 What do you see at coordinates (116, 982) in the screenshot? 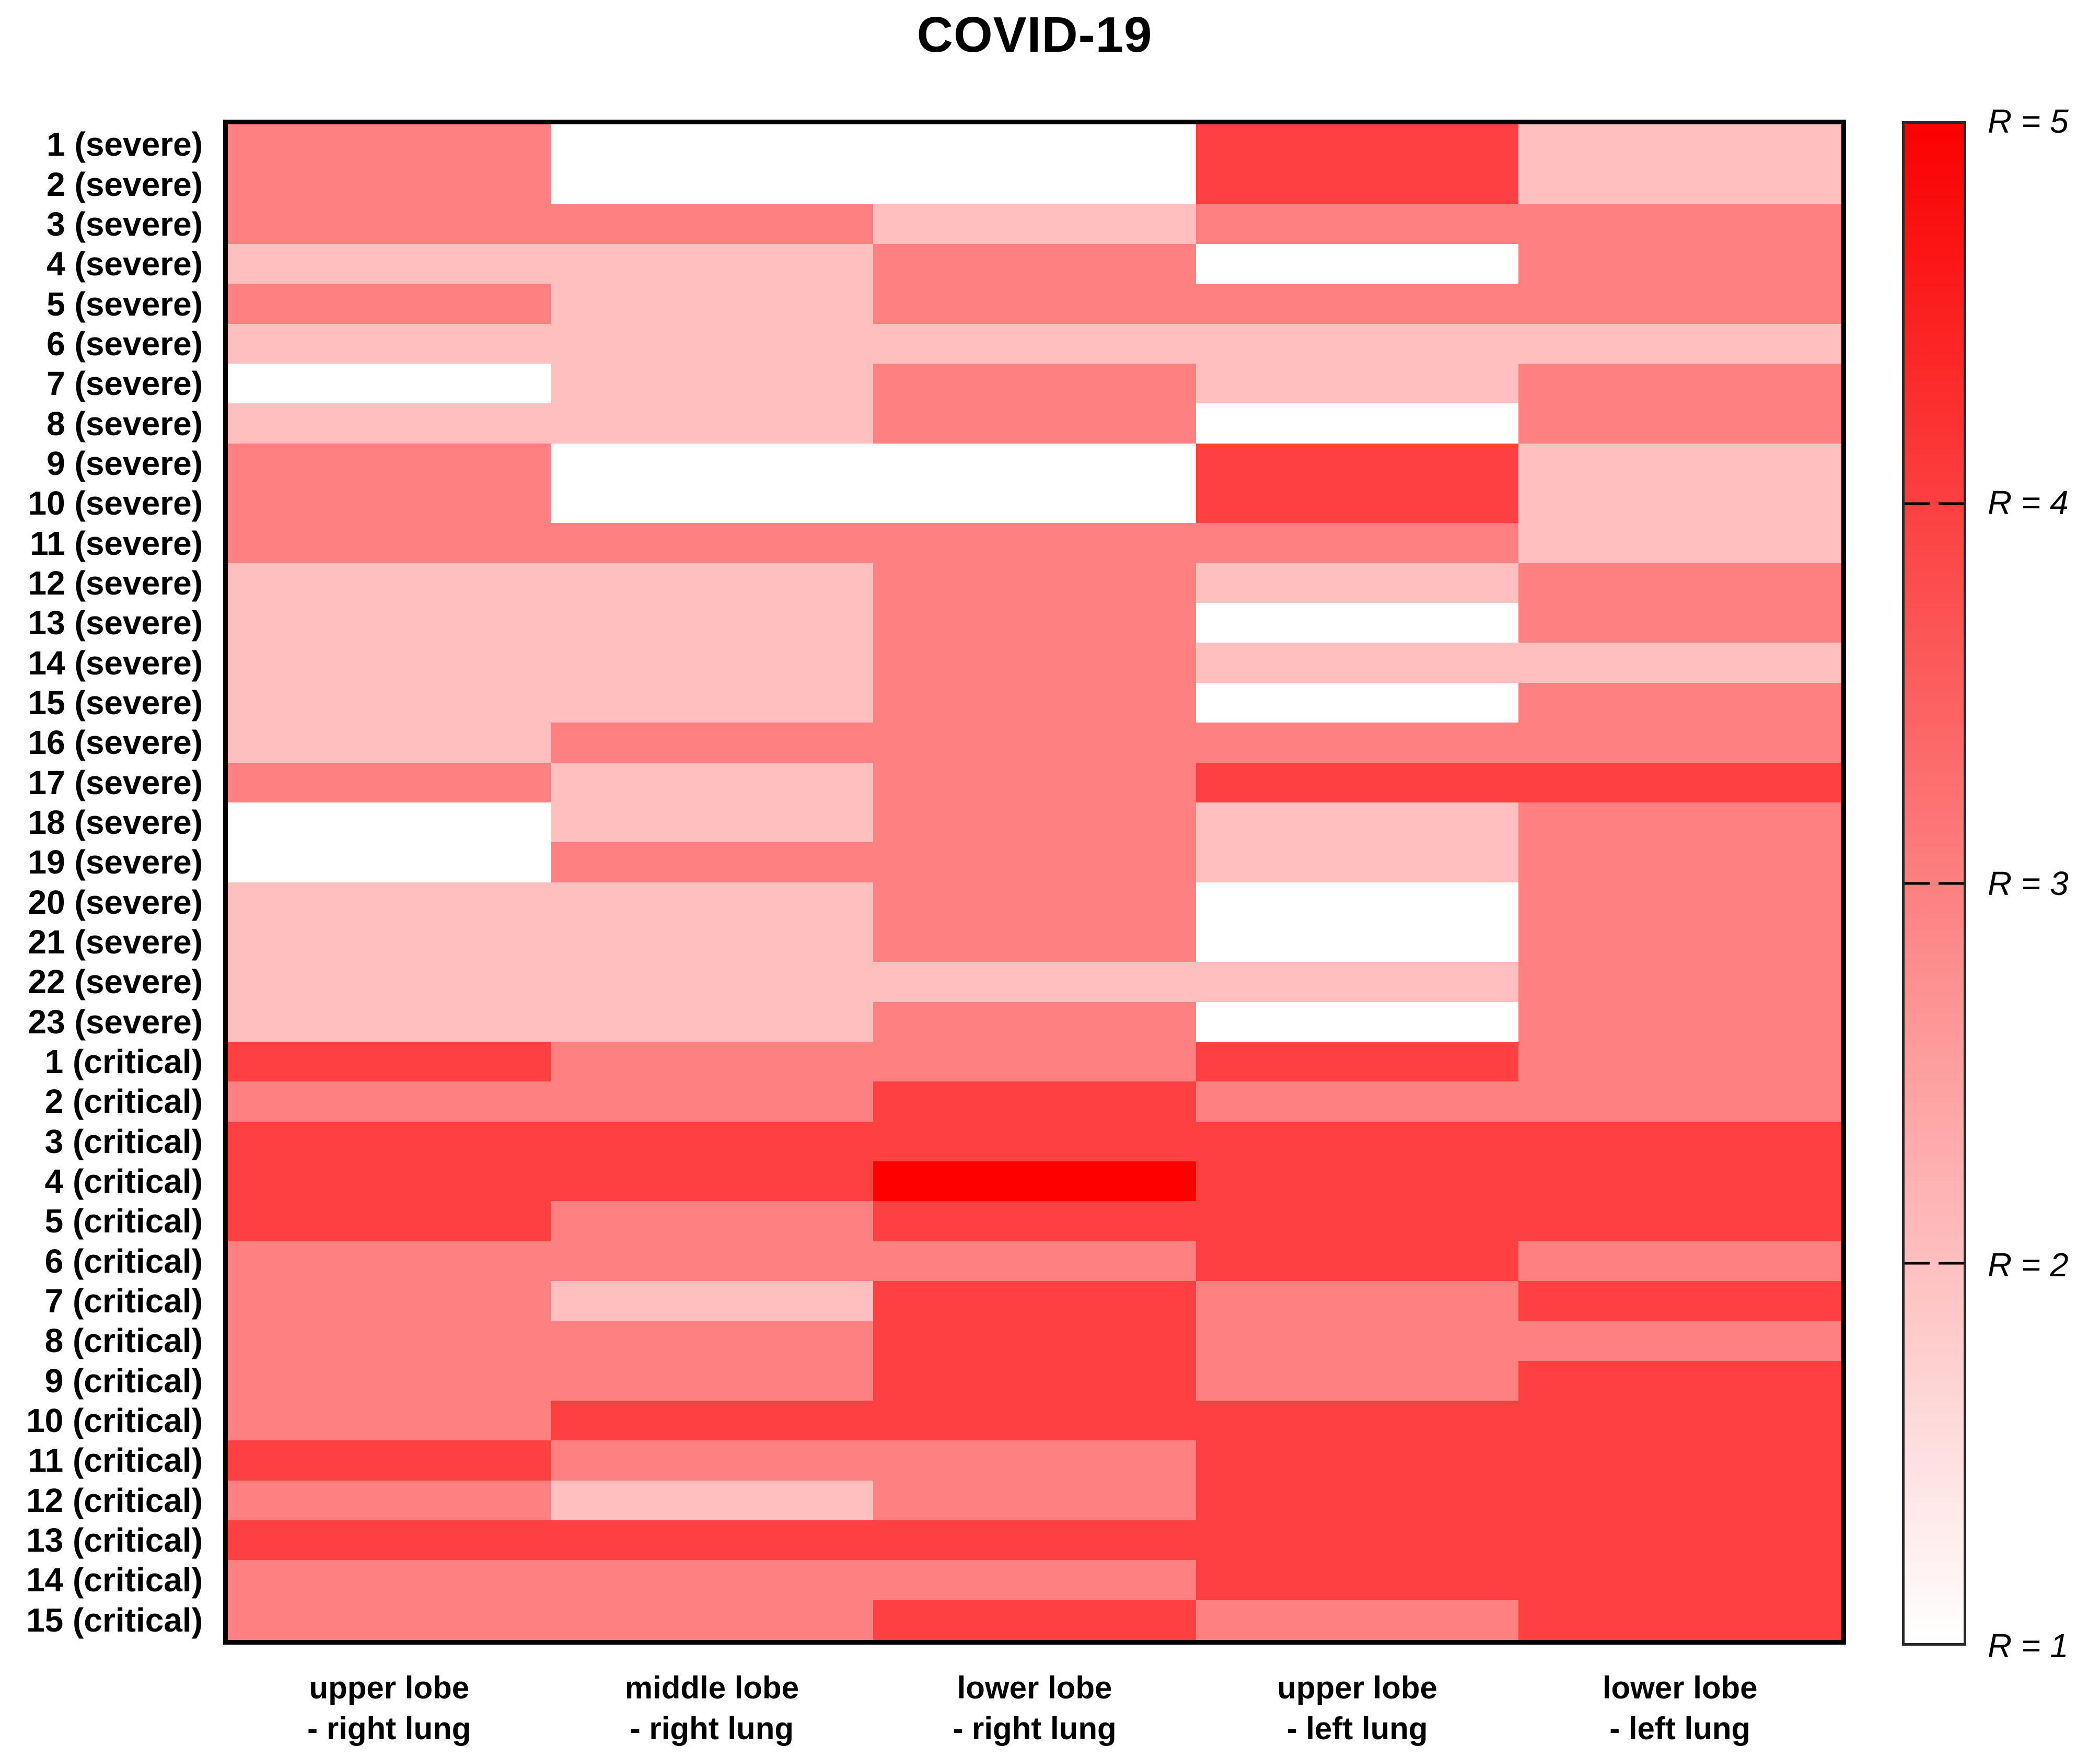
I see `row-label: 22 (severe)` at bounding box center [116, 982].